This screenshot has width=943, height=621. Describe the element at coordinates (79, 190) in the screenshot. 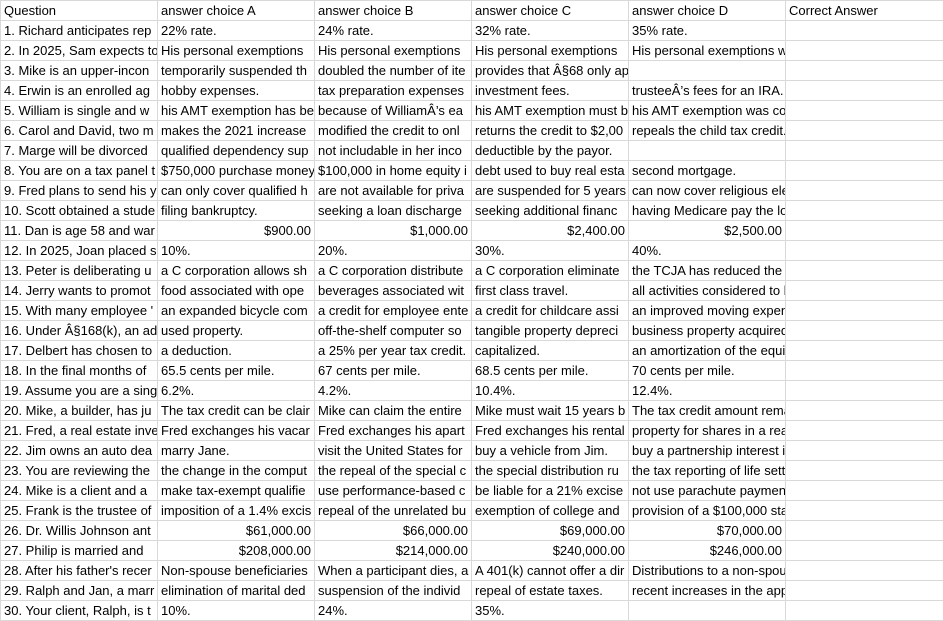

I see `cell-question: 9. Fred plans to send his y` at that location.